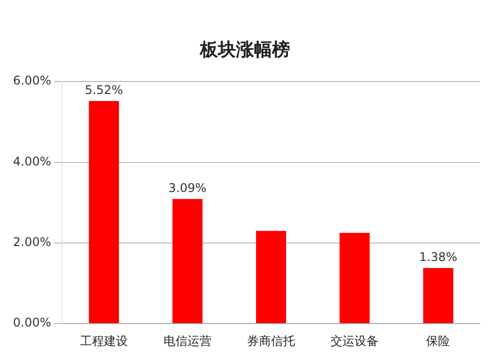  What do you see at coordinates (271, 341) in the screenshot?
I see `x-tick-label: 券商信托` at bounding box center [271, 341].